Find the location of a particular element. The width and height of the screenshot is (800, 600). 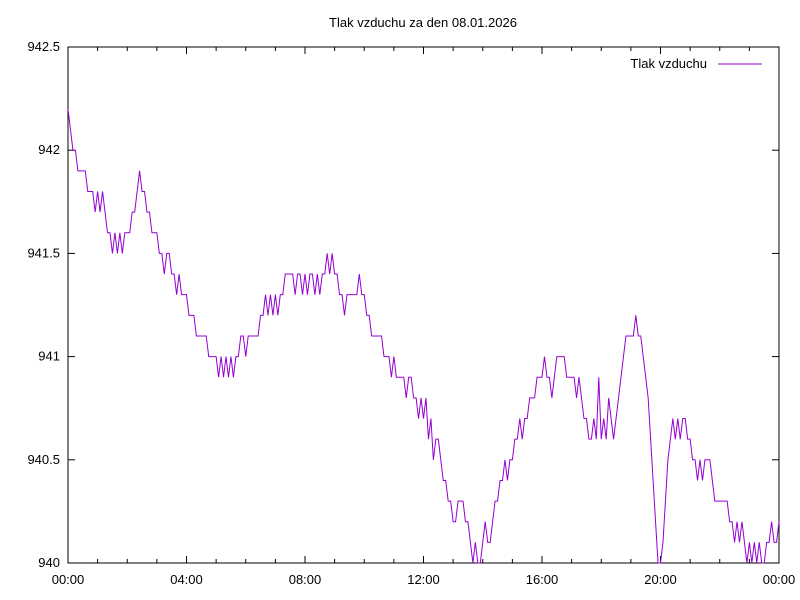

x-tick-label: 04:00 is located at coordinates (186, 579).